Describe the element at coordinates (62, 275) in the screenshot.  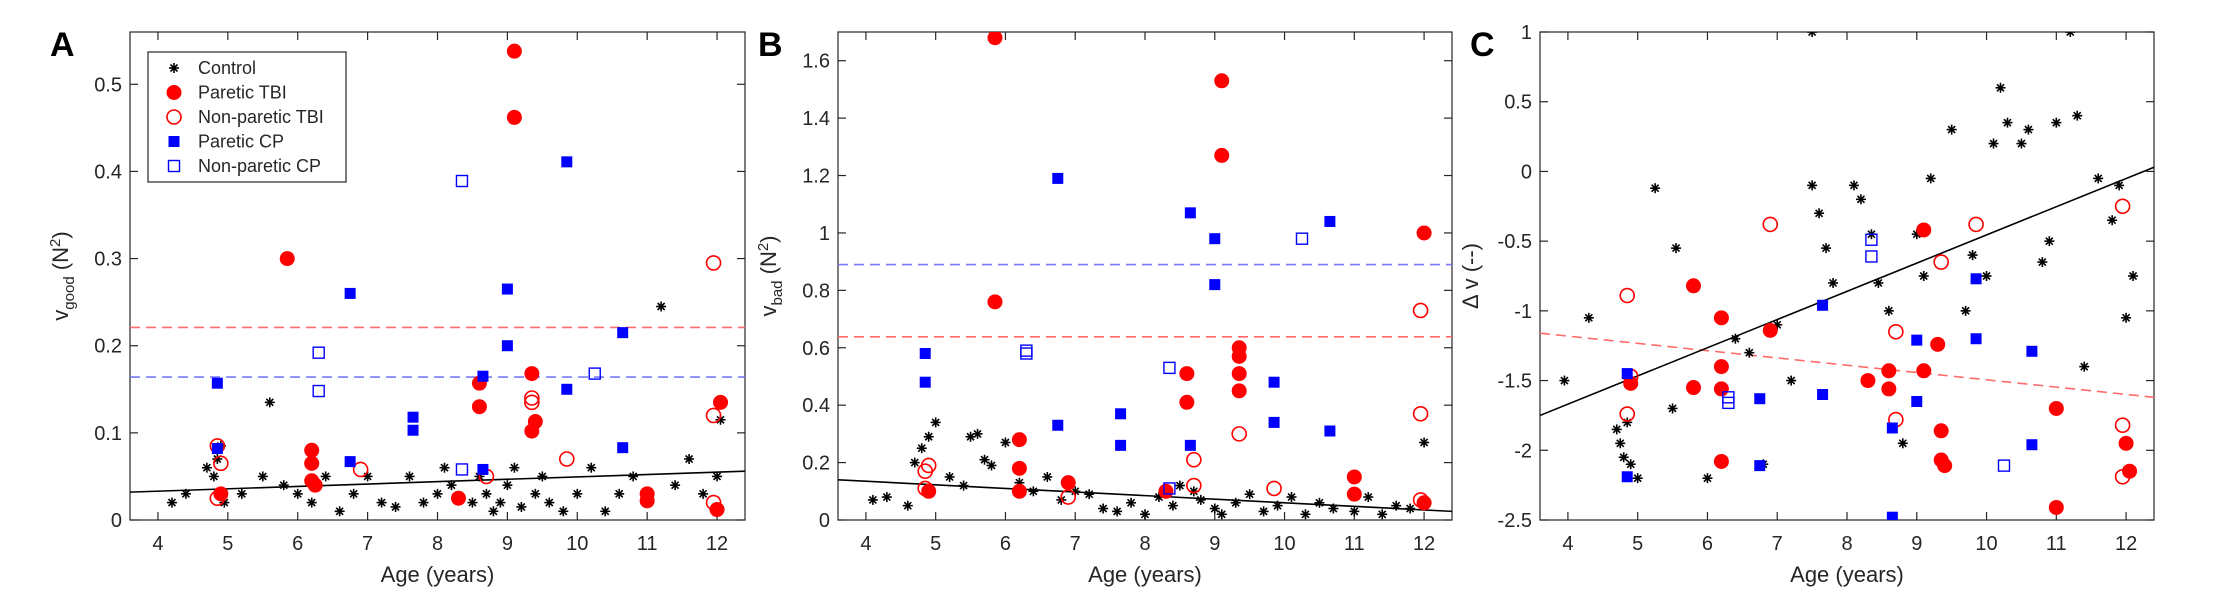
I see `y-axis-label-a: vgood (N2)` at that location.